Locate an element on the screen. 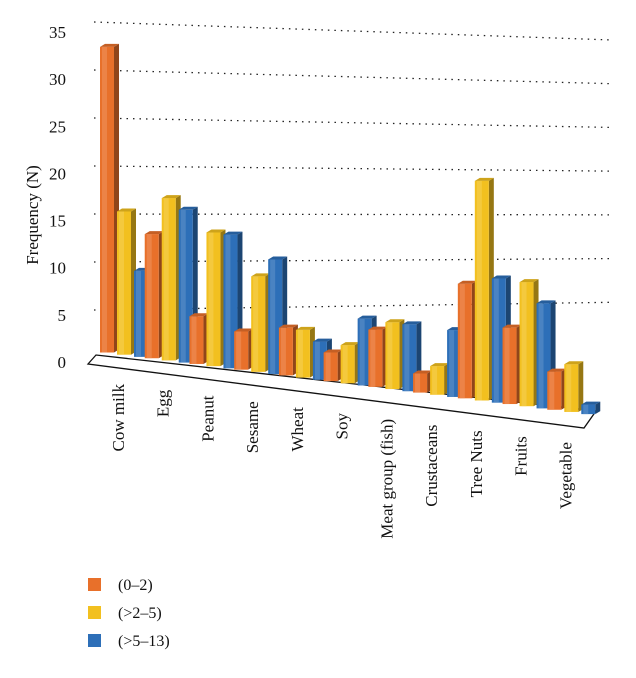 The width and height of the screenshot is (636, 678). y-tick-labels: 0 5 10 15 20 25 30 35 is located at coordinates (57, 197).